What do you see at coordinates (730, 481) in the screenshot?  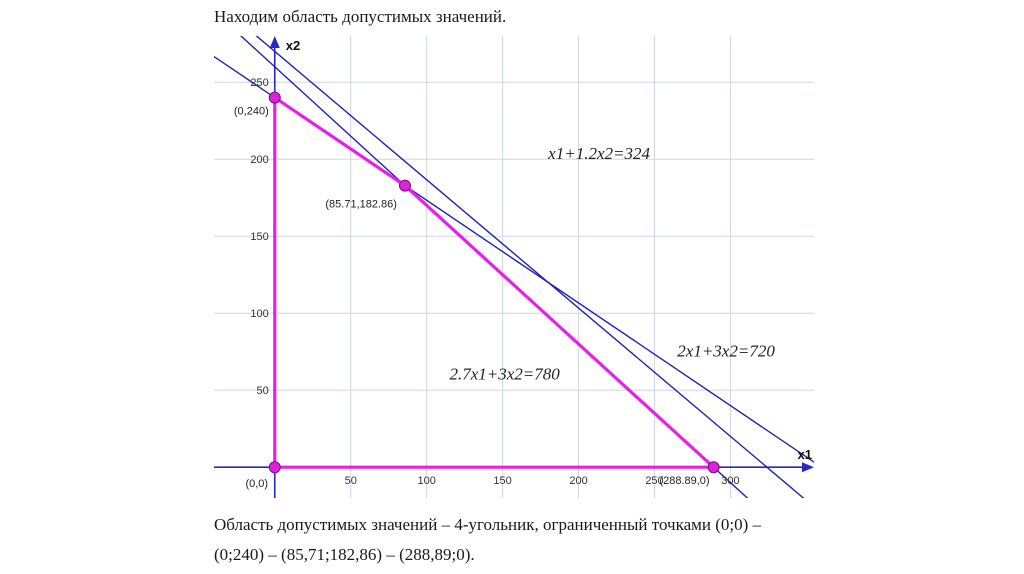 I see `x-tick-label: 300` at bounding box center [730, 481].